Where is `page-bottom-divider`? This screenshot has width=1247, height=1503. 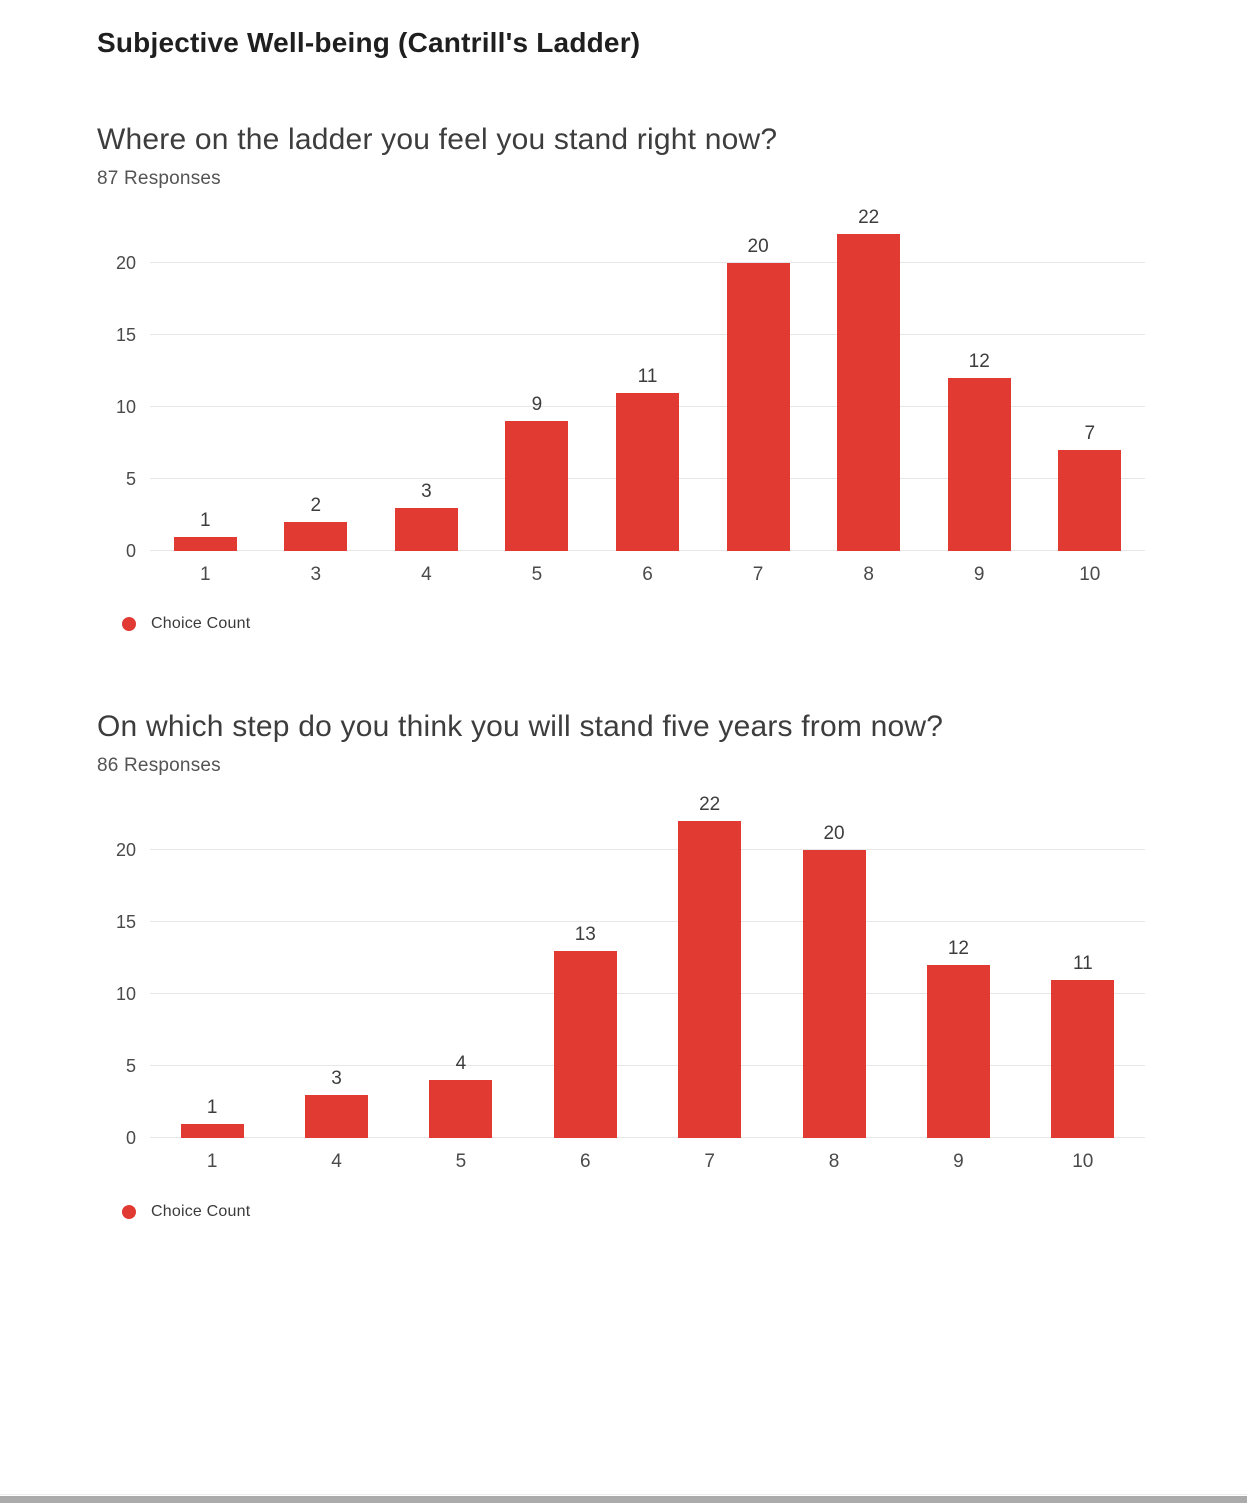 page-bottom-divider is located at coordinates (623, 1494).